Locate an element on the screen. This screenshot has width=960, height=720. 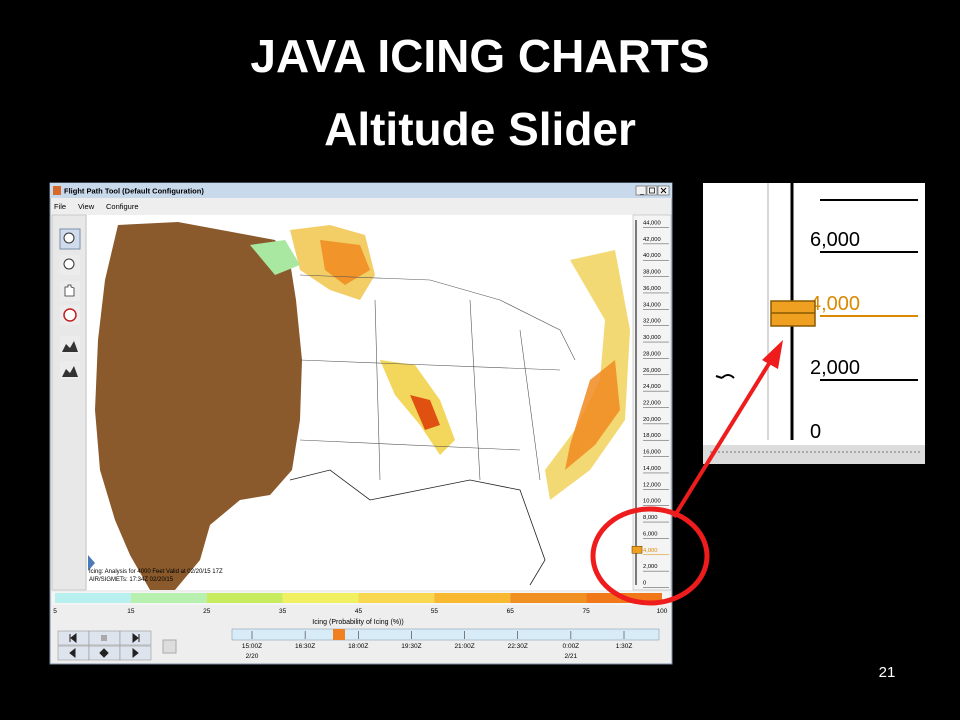
title-bar is located at coordinates (361, 190).